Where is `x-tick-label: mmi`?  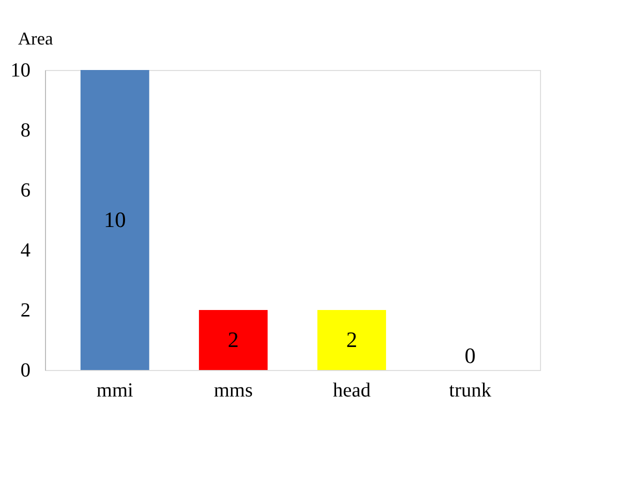
x-tick-label: mmi is located at coordinates (115, 391).